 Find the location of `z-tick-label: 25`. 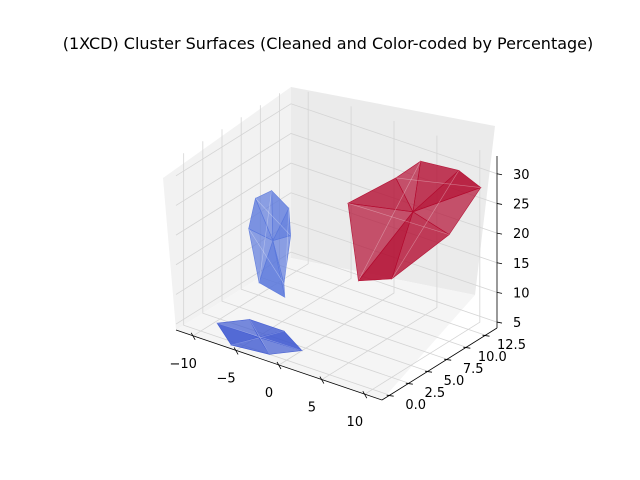

z-tick-label: 25 is located at coordinates (521, 204).